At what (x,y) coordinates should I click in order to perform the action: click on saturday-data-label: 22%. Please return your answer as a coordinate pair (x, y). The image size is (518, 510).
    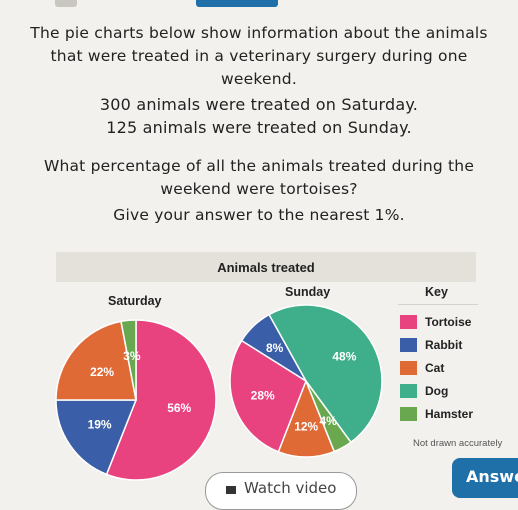
    Looking at the image, I should click on (102, 372).